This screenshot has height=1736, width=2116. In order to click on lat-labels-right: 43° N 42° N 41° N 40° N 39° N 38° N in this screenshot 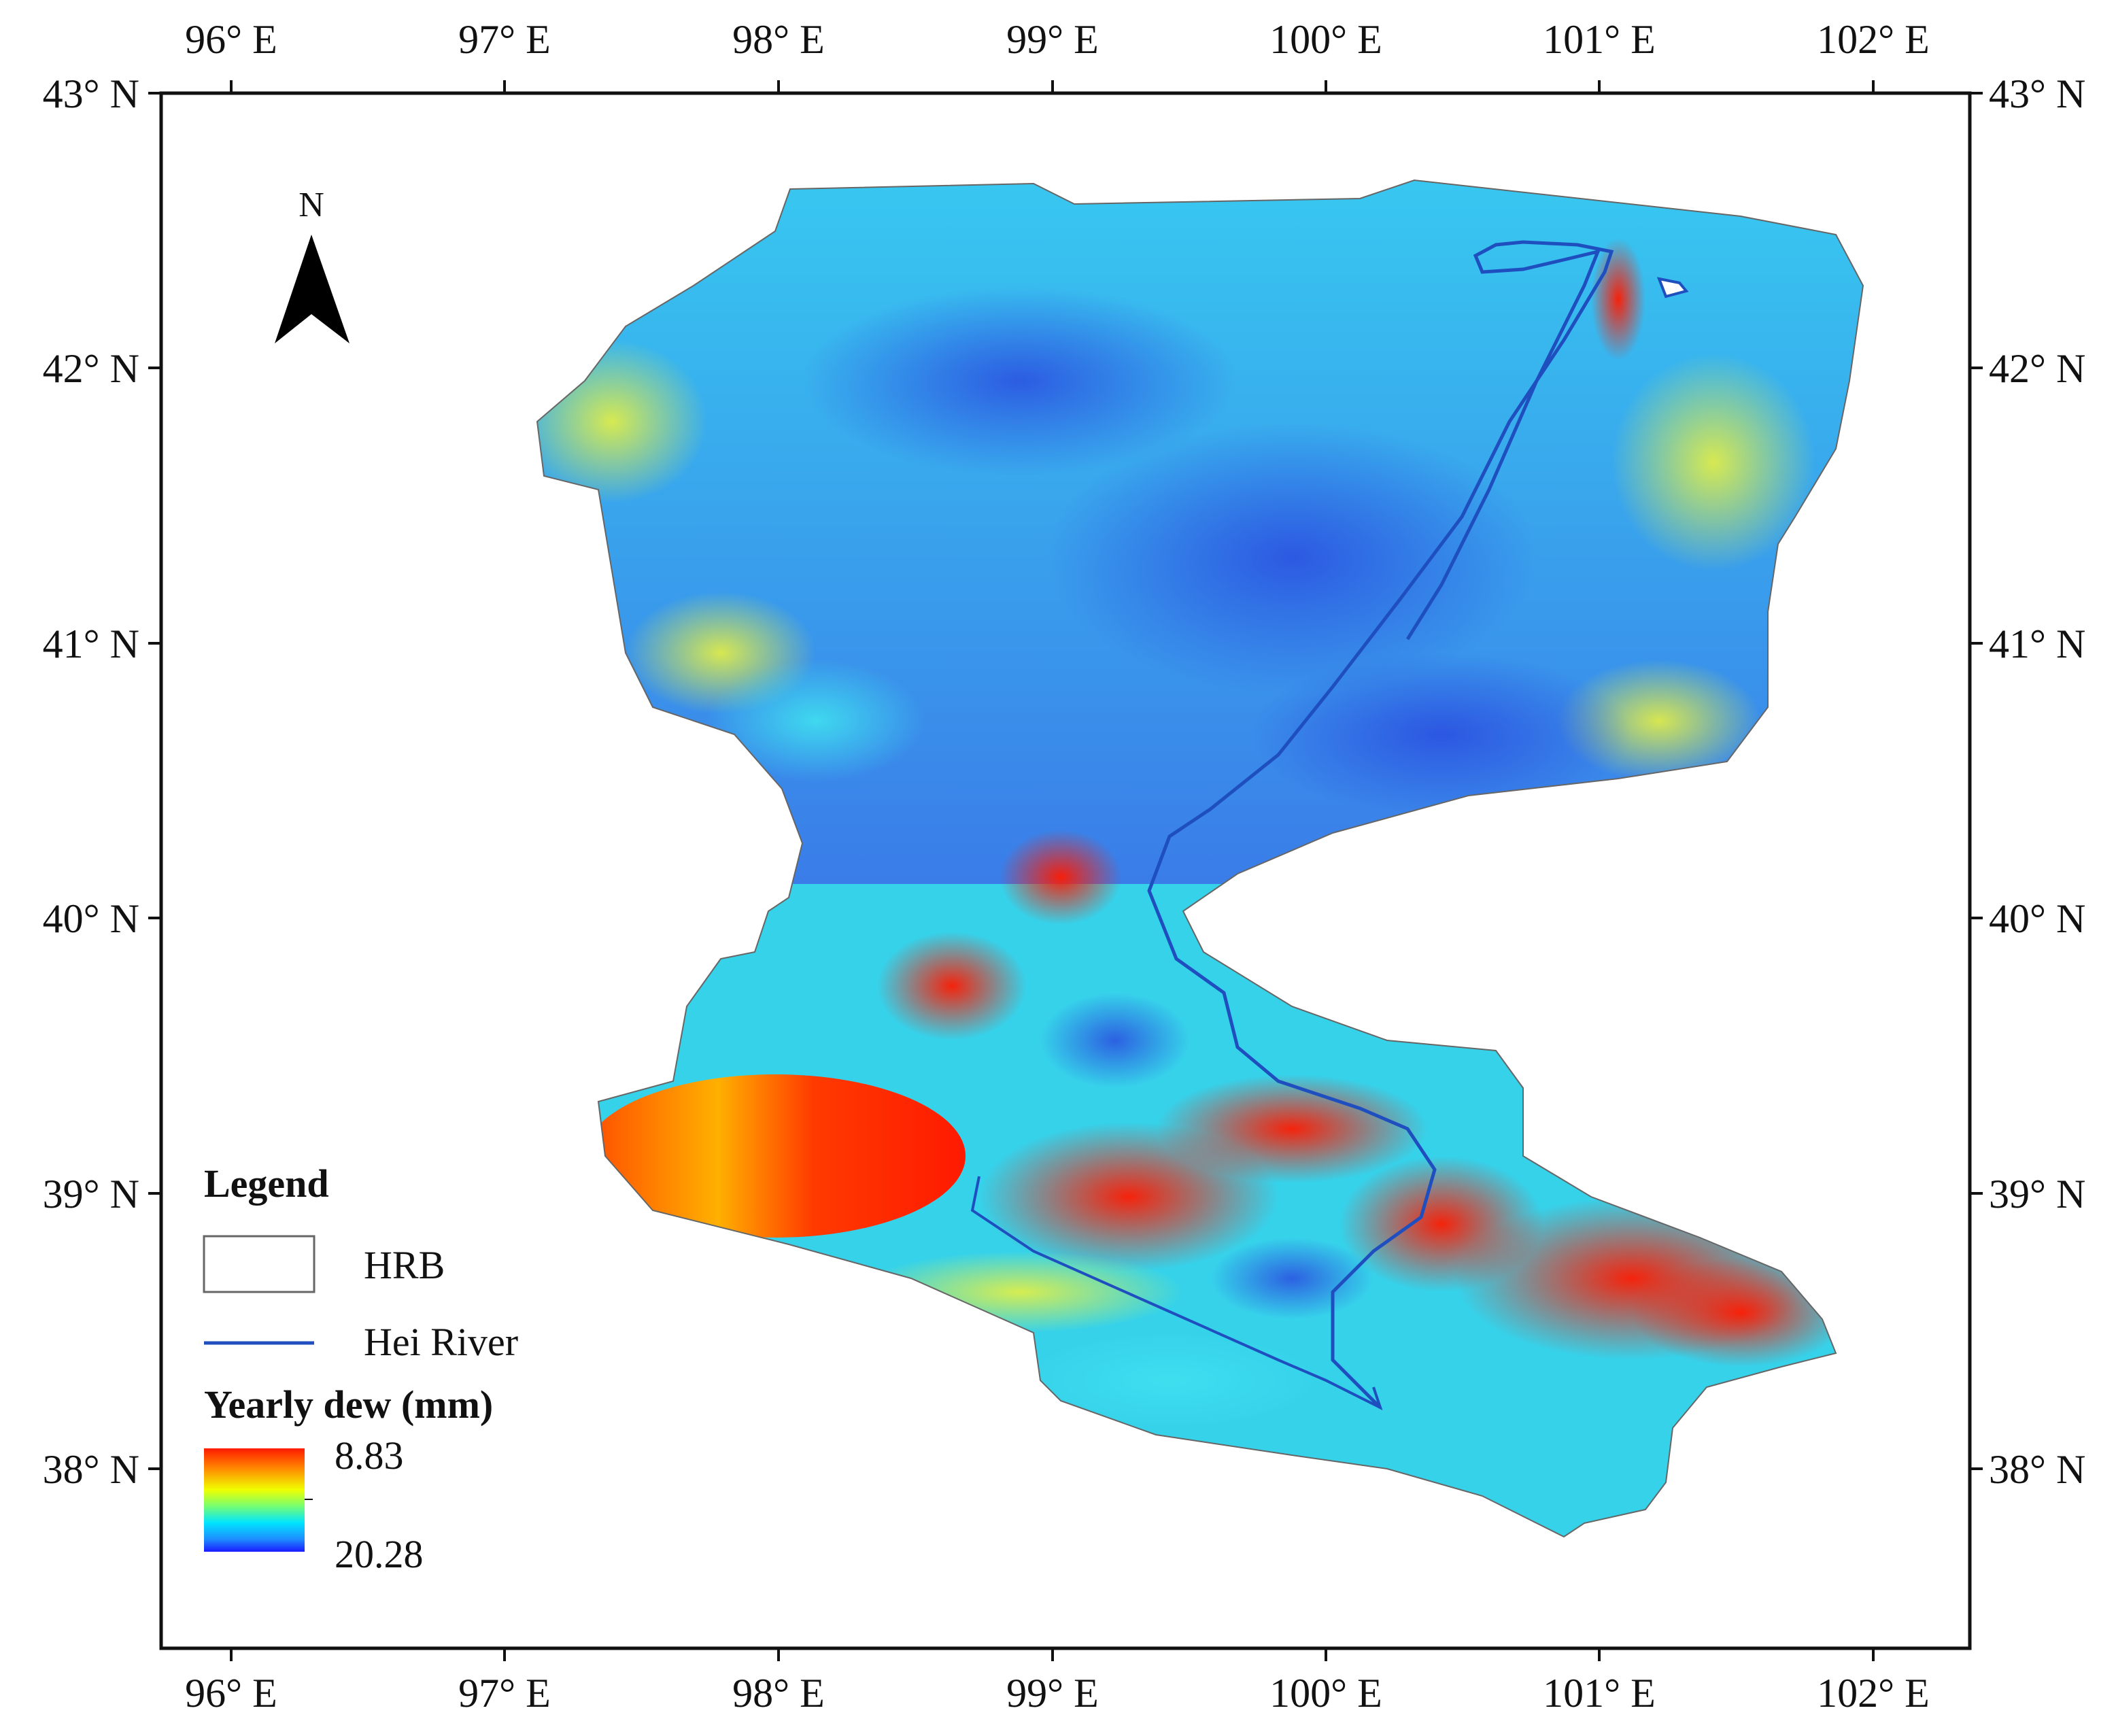, I will do `click(2037, 781)`.